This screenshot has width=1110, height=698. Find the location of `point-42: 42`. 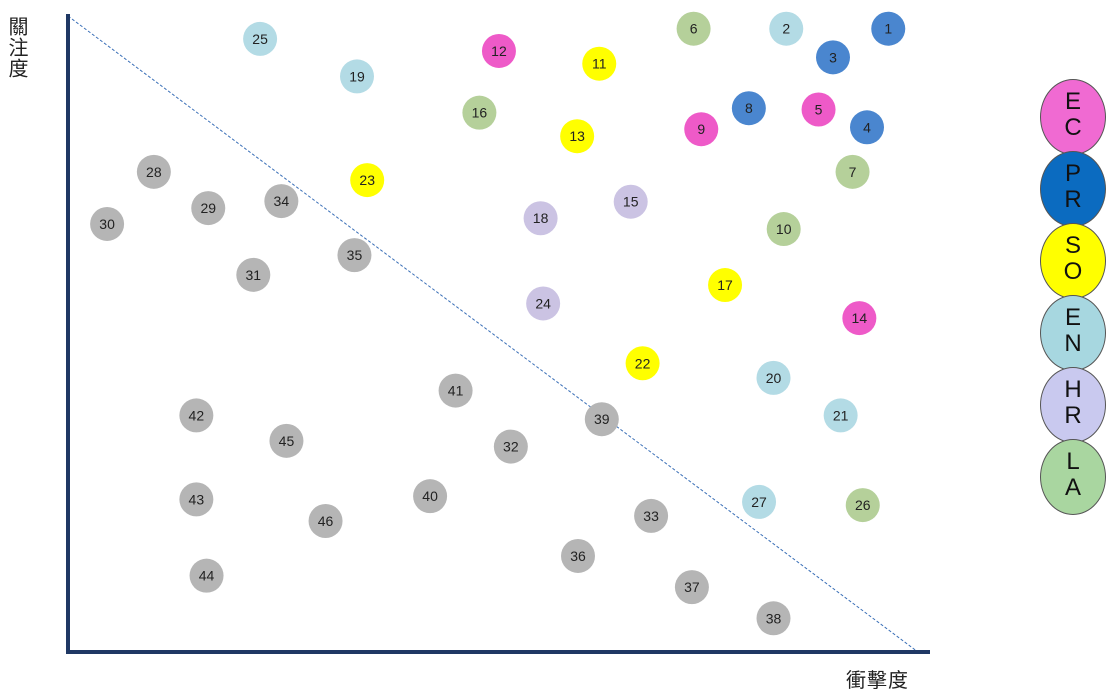

point-42: 42 is located at coordinates (196, 415).